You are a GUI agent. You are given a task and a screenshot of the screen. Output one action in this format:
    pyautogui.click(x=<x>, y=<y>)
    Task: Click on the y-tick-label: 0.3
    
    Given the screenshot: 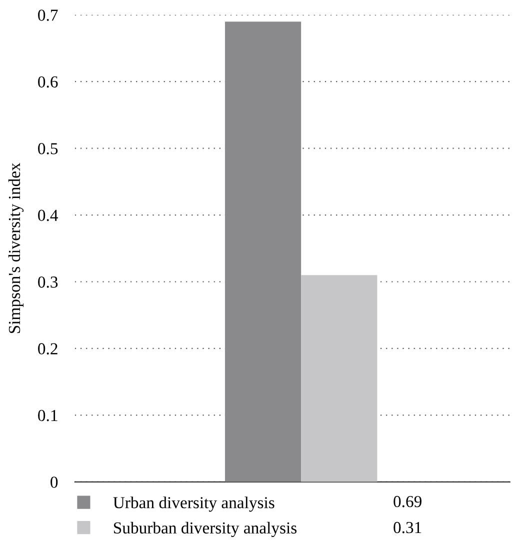 What is the action you would take?
    pyautogui.click(x=48, y=282)
    